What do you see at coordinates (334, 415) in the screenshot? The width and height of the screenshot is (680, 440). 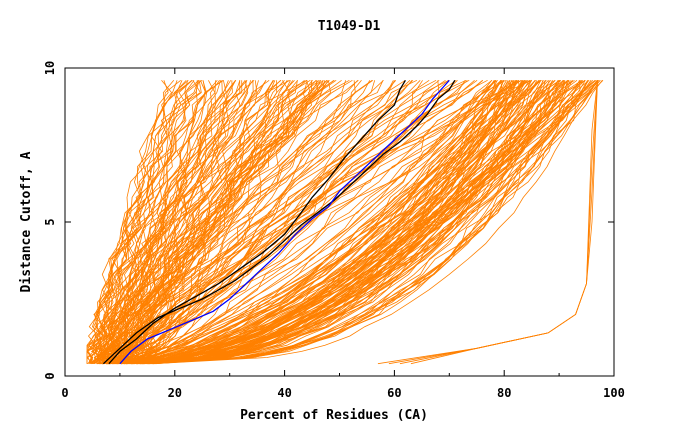 I see `x-axis-label: Percent of Residues (CA)` at bounding box center [334, 415].